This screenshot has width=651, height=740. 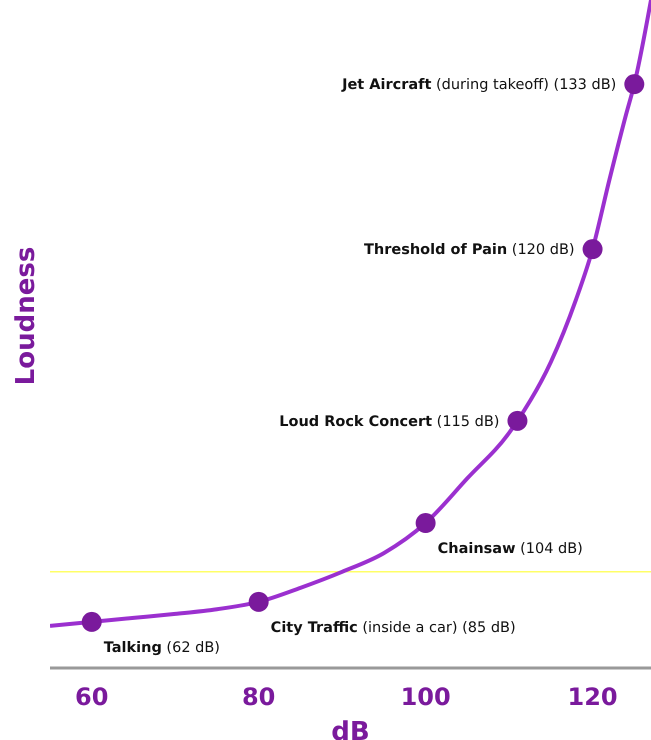 What do you see at coordinates (26, 316) in the screenshot?
I see `y-axis-title: Loudness` at bounding box center [26, 316].